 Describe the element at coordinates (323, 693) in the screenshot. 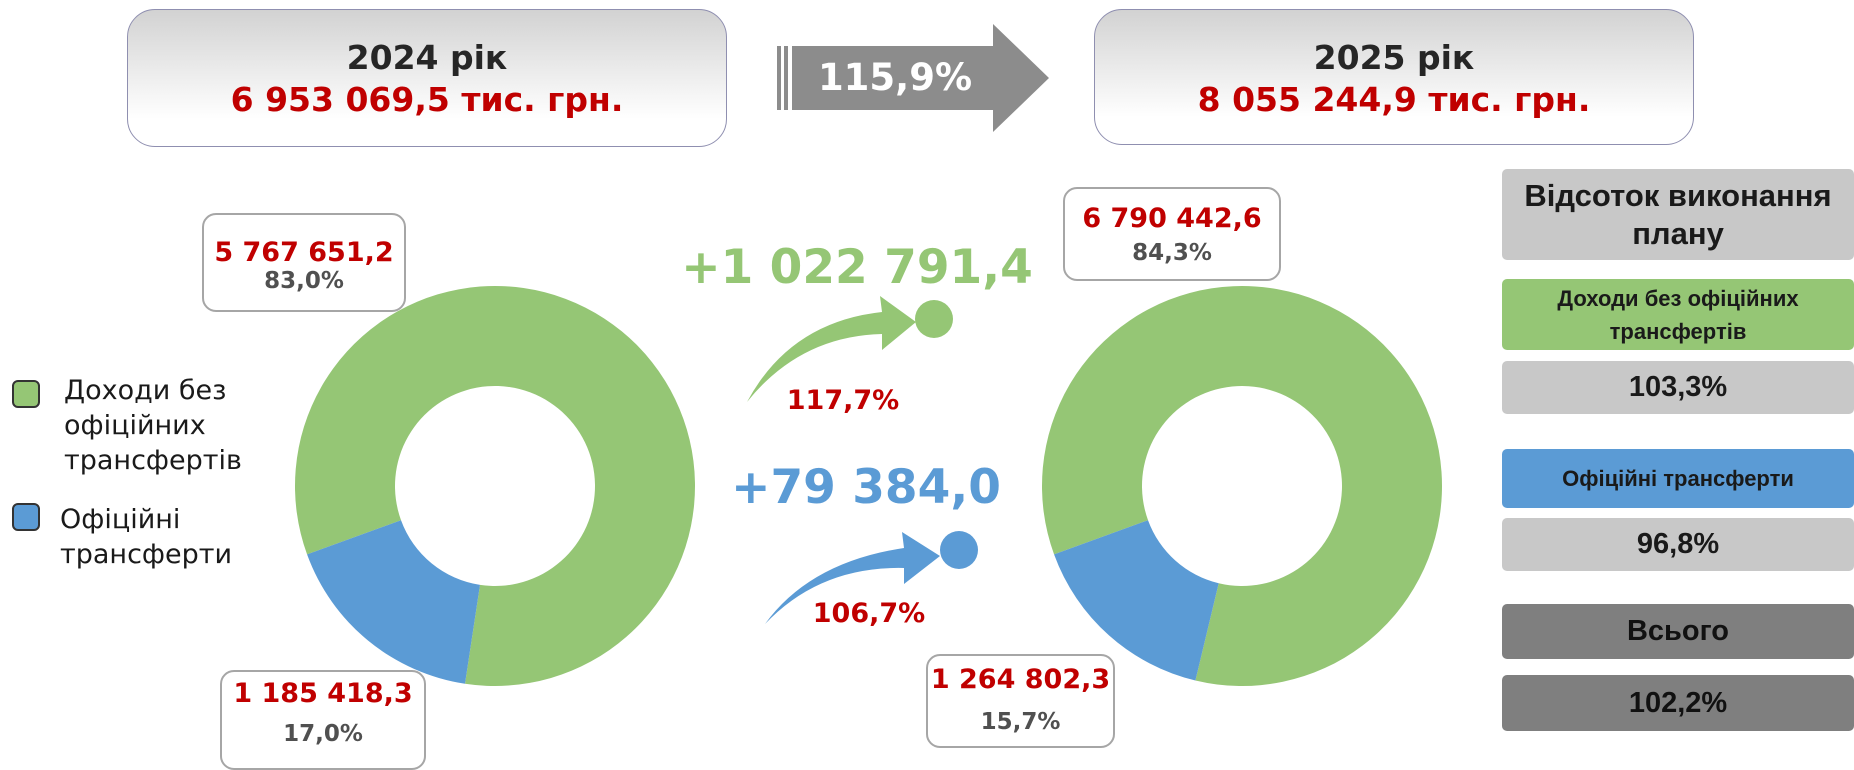

I see `amount-label: 1 185 418,3` at that location.